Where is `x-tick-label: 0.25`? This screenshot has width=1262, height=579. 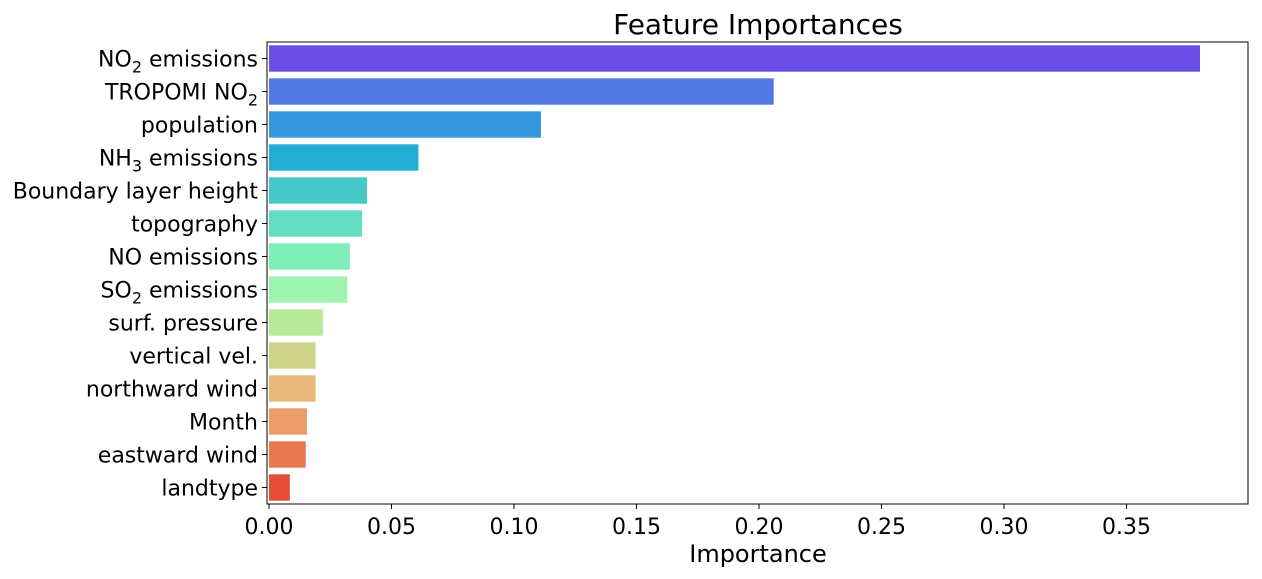
x-tick-label: 0.25 is located at coordinates (881, 527).